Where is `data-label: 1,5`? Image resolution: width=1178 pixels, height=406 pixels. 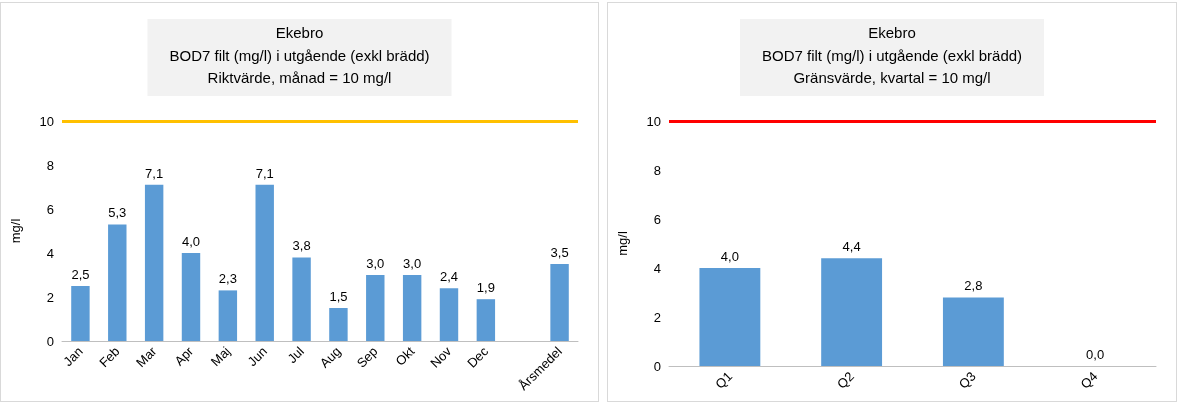 data-label: 1,5 is located at coordinates (338, 296).